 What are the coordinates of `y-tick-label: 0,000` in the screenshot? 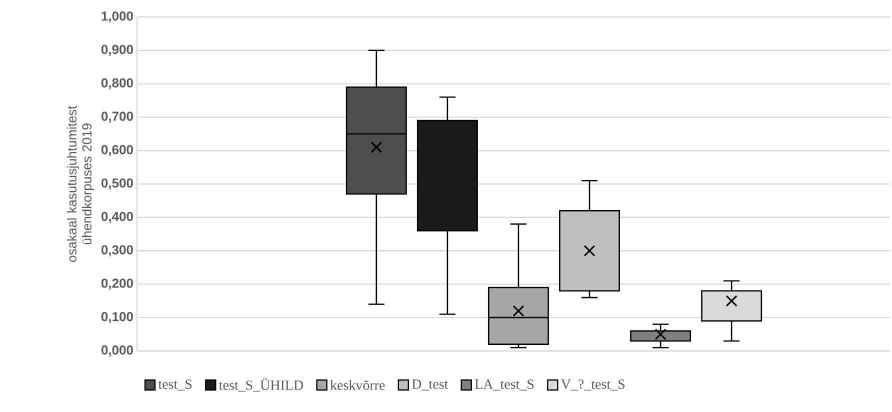 It's located at (117, 351).